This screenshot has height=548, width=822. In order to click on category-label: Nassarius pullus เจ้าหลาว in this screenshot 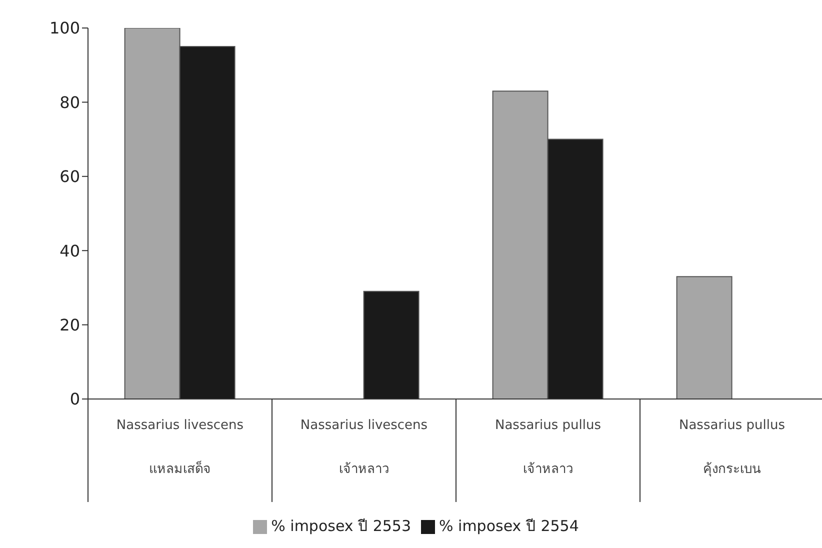, I will do `click(548, 447)`.